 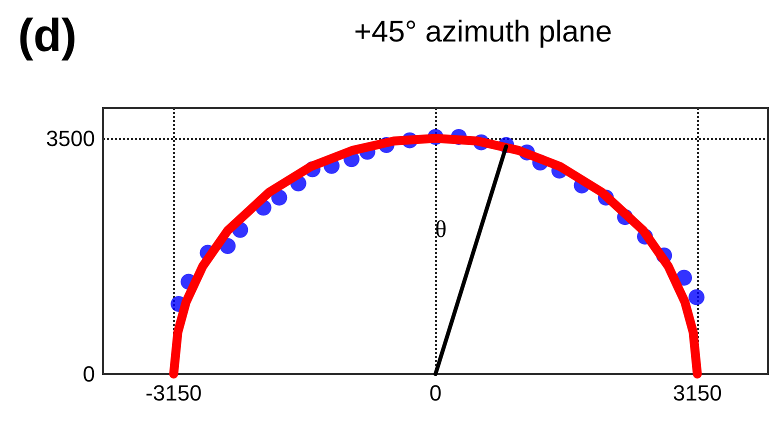 I want to click on x-tick-label: -3150, so click(x=174, y=393).